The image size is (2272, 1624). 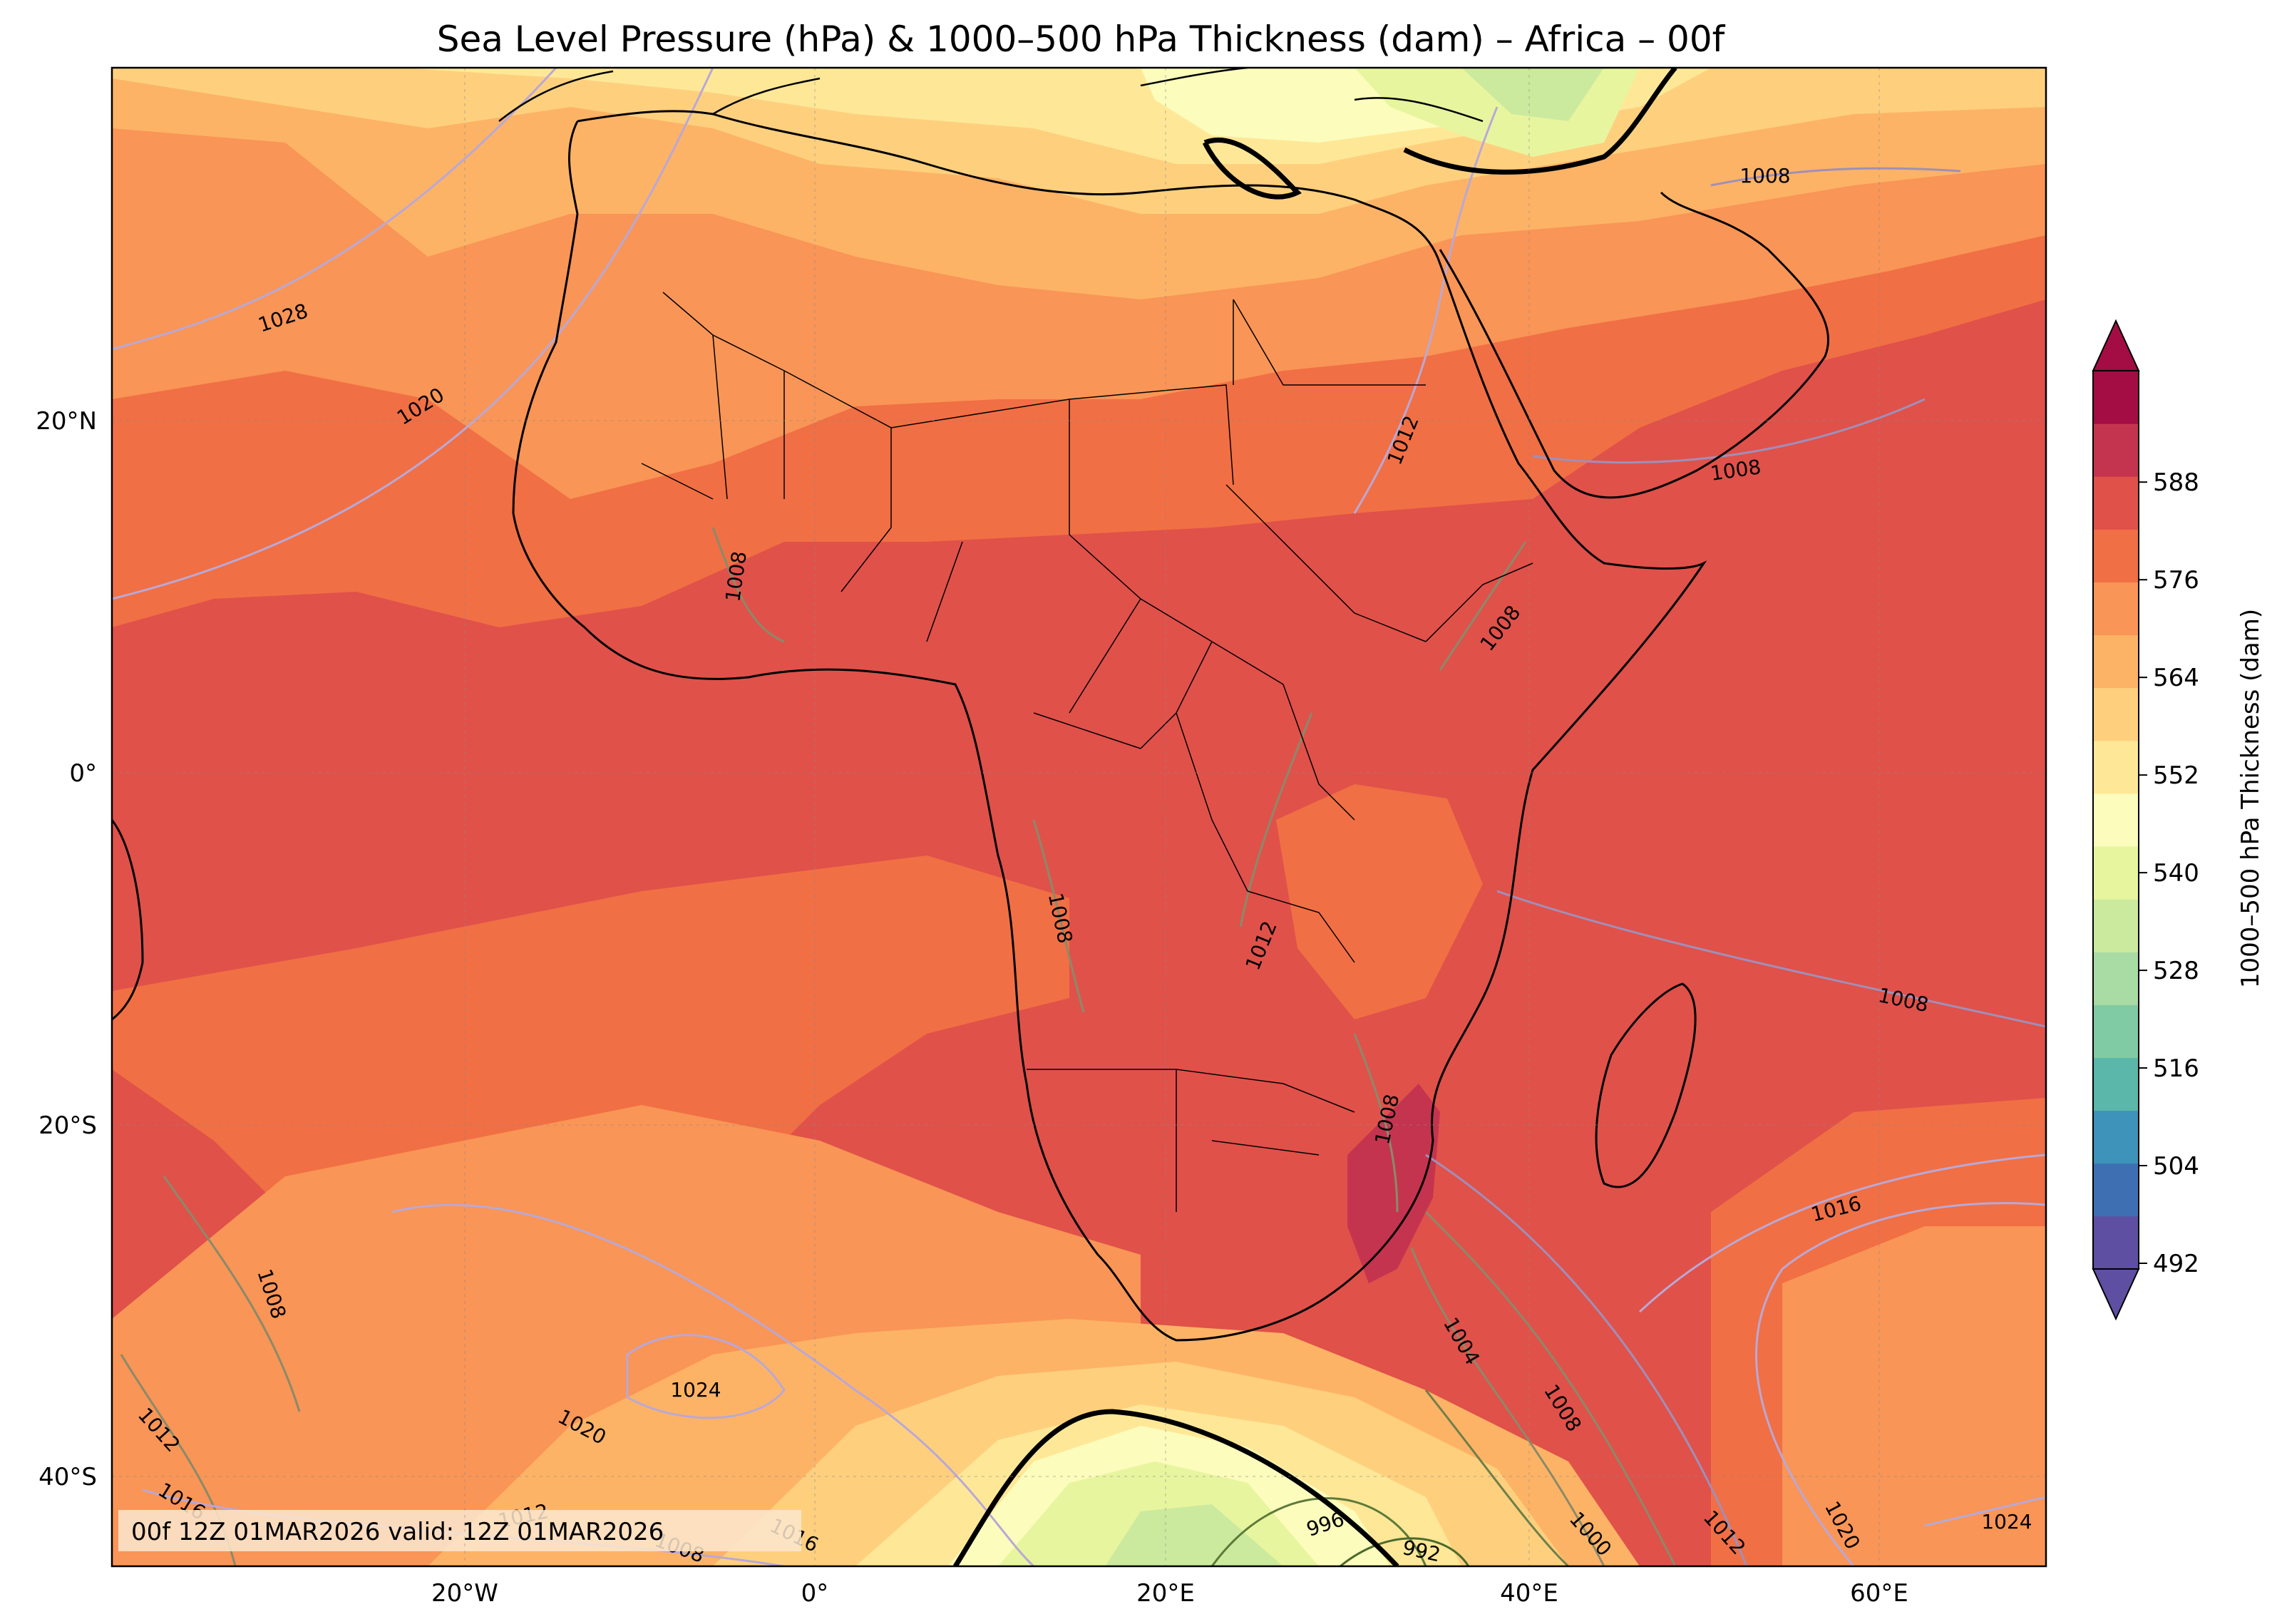 What do you see at coordinates (1729, 431) in the screenshot?
I see `isobar-1008-arabia` at bounding box center [1729, 431].